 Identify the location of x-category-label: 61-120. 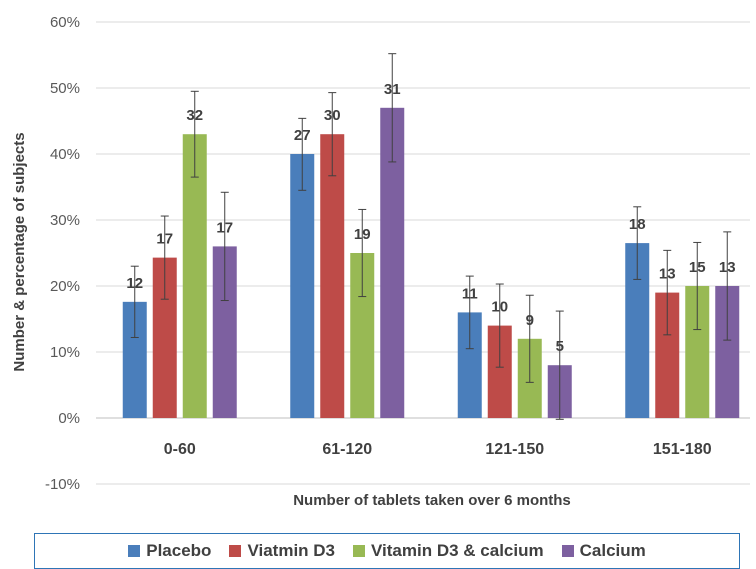
(347, 449).